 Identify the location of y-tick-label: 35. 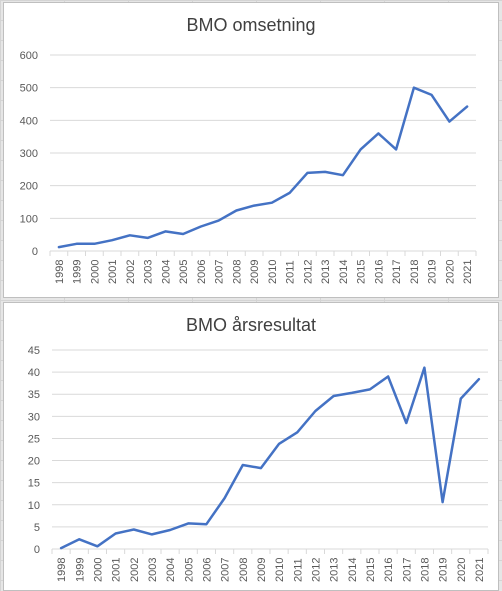
(34, 395).